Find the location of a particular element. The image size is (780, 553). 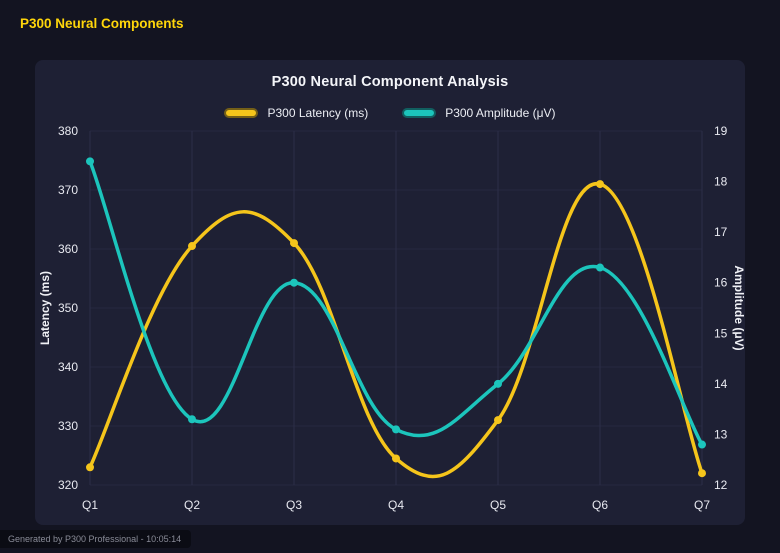

right-axis-title: Amplitude (μV) is located at coordinates (738, 307).